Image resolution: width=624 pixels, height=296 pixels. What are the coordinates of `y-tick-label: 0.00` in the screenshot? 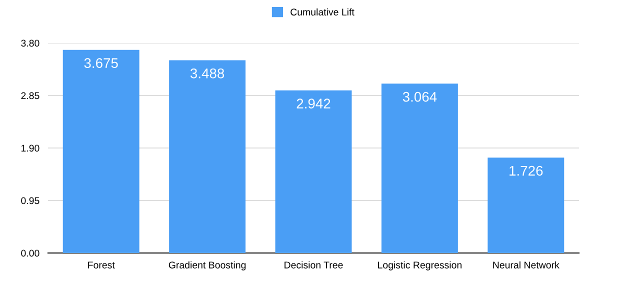 It's located at (30, 253).